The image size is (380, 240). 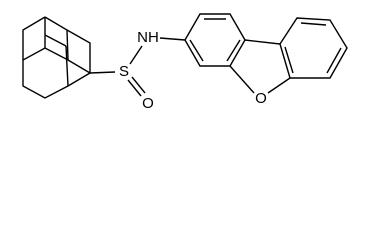 I want to click on atom-labels: NH S O O, so click(x=193, y=70).